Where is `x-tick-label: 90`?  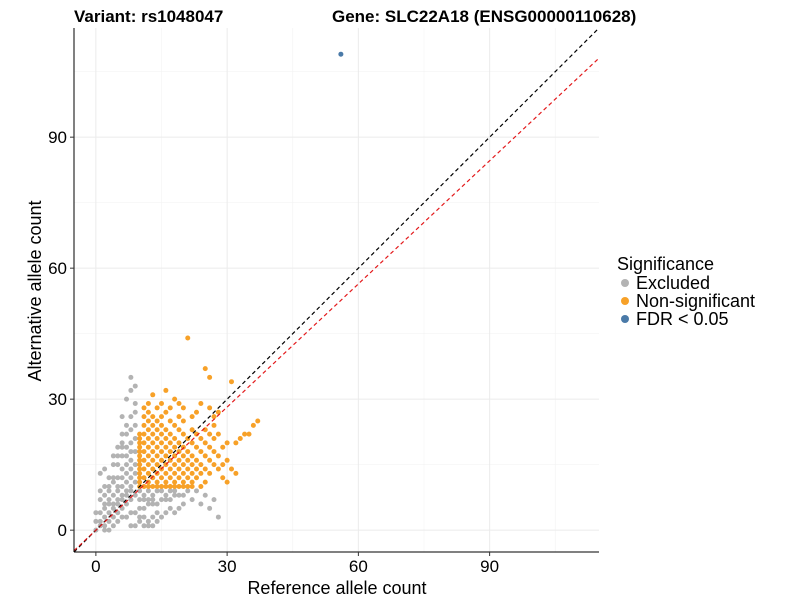
x-tick-label: 90 is located at coordinates (489, 566).